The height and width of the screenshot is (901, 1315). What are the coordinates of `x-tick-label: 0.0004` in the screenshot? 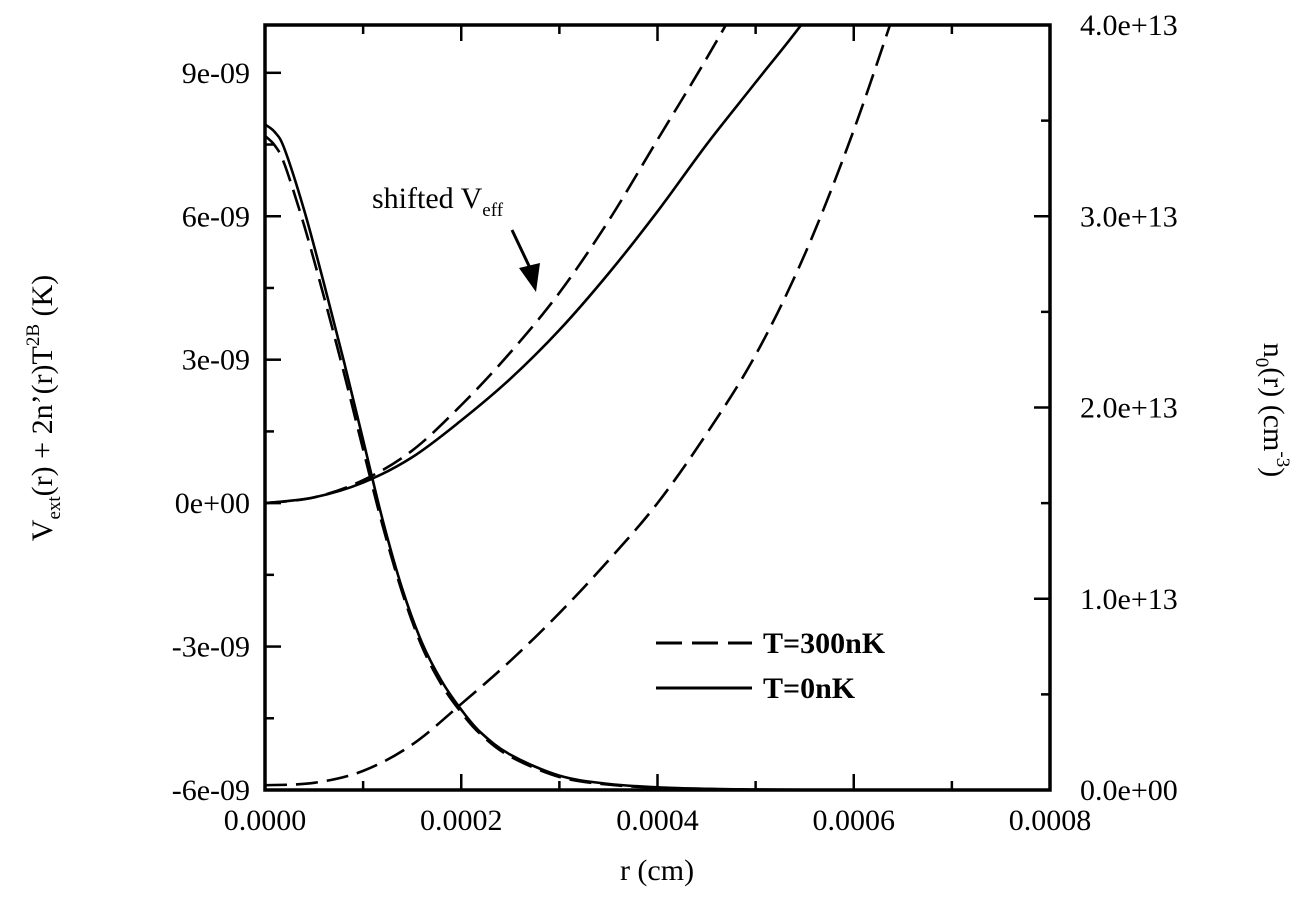 It's located at (657, 820).